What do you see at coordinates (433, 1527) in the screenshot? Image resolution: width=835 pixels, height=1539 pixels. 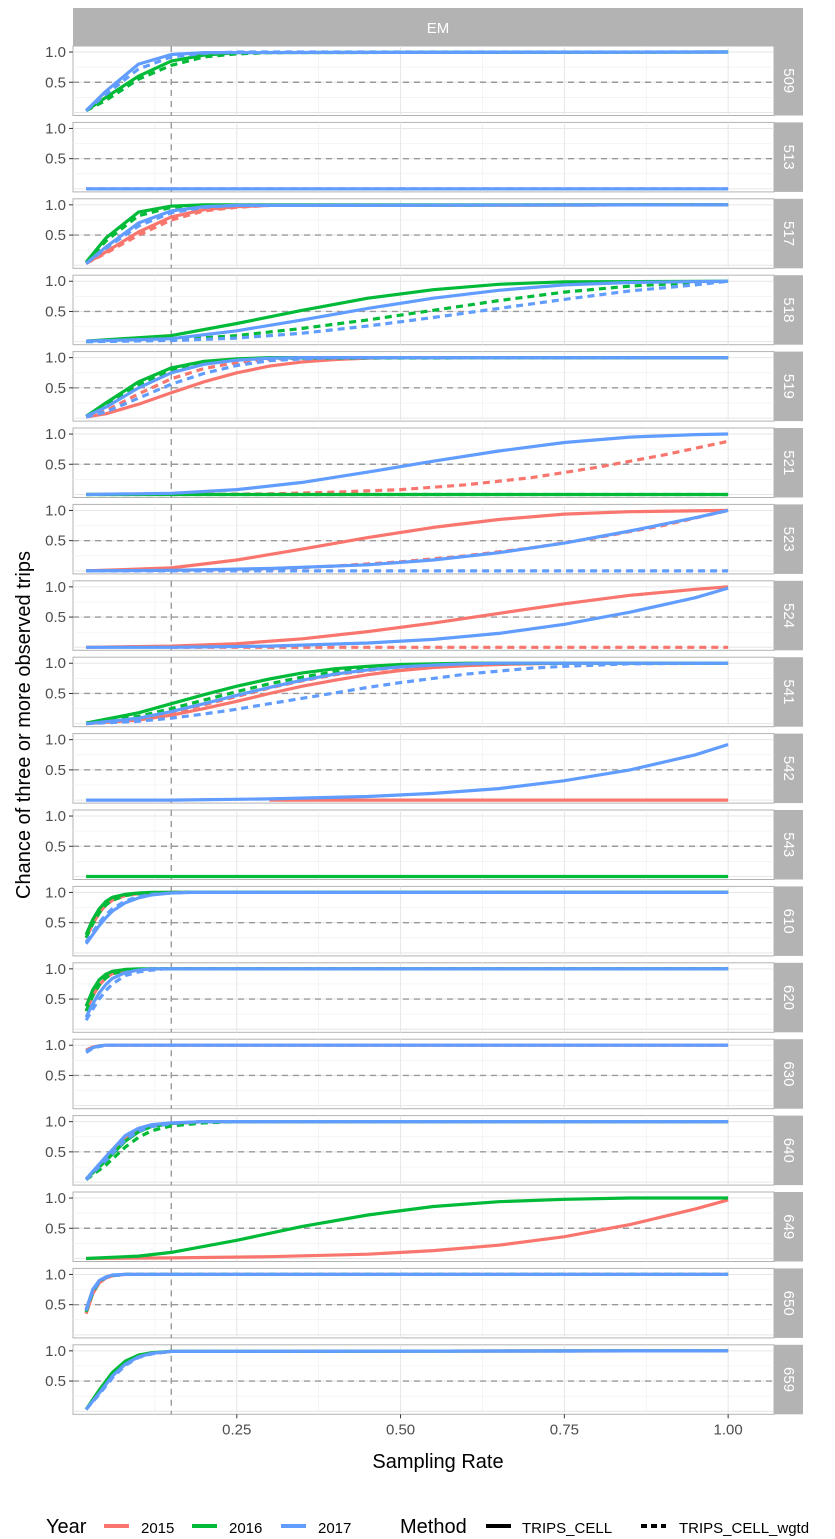 I see `legend-method-title: Method` at bounding box center [433, 1527].